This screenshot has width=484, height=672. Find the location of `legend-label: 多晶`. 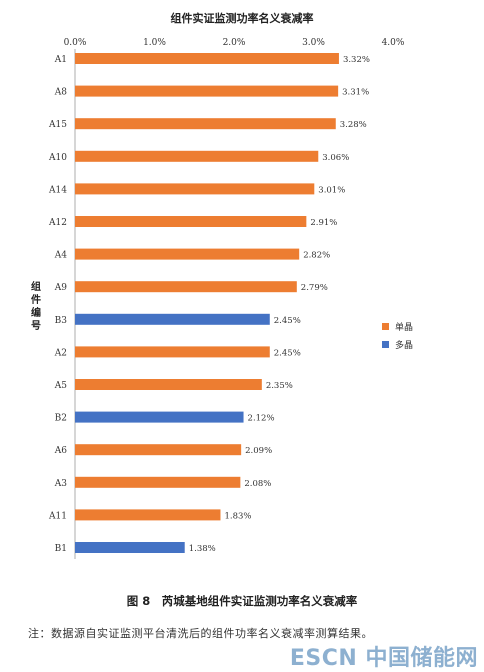

legend-label: 多晶 is located at coordinates (404, 345).